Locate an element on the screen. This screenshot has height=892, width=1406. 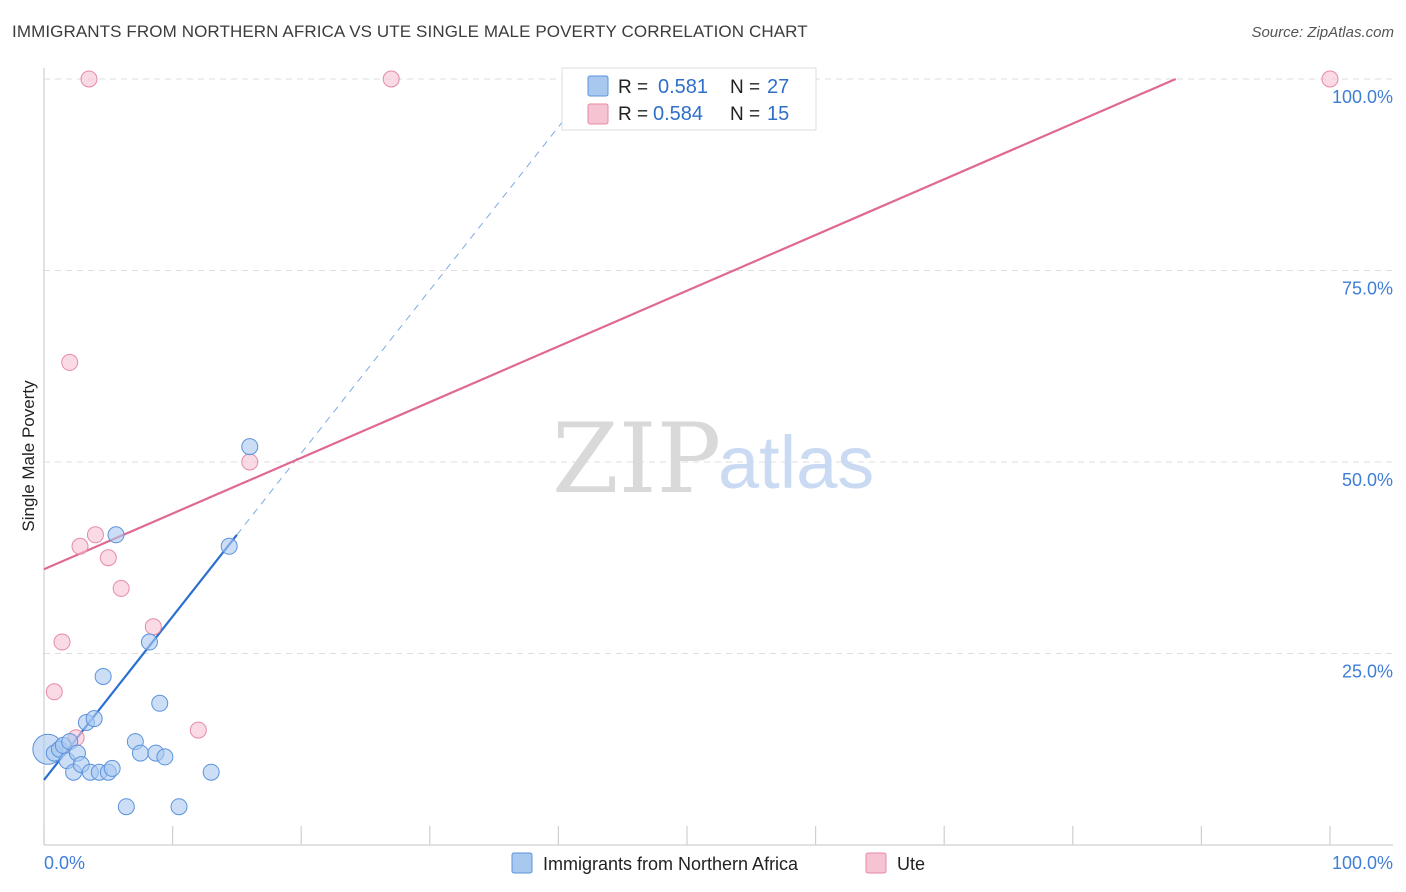
y-tick-label: 50.0% is located at coordinates (1367, 480).